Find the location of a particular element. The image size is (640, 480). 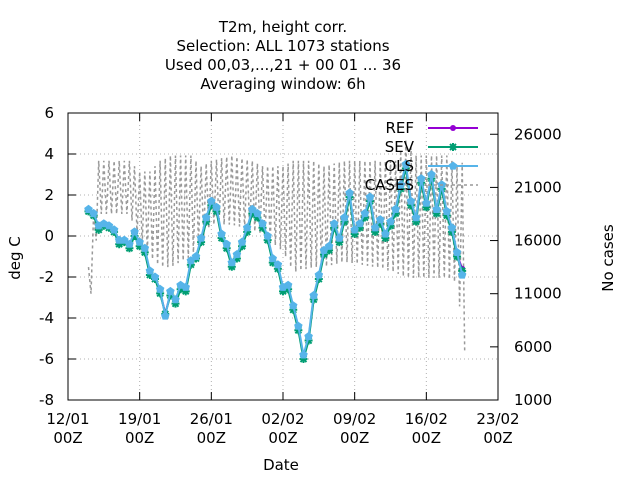

x-tick-label: 19/01 is located at coordinates (139, 419).